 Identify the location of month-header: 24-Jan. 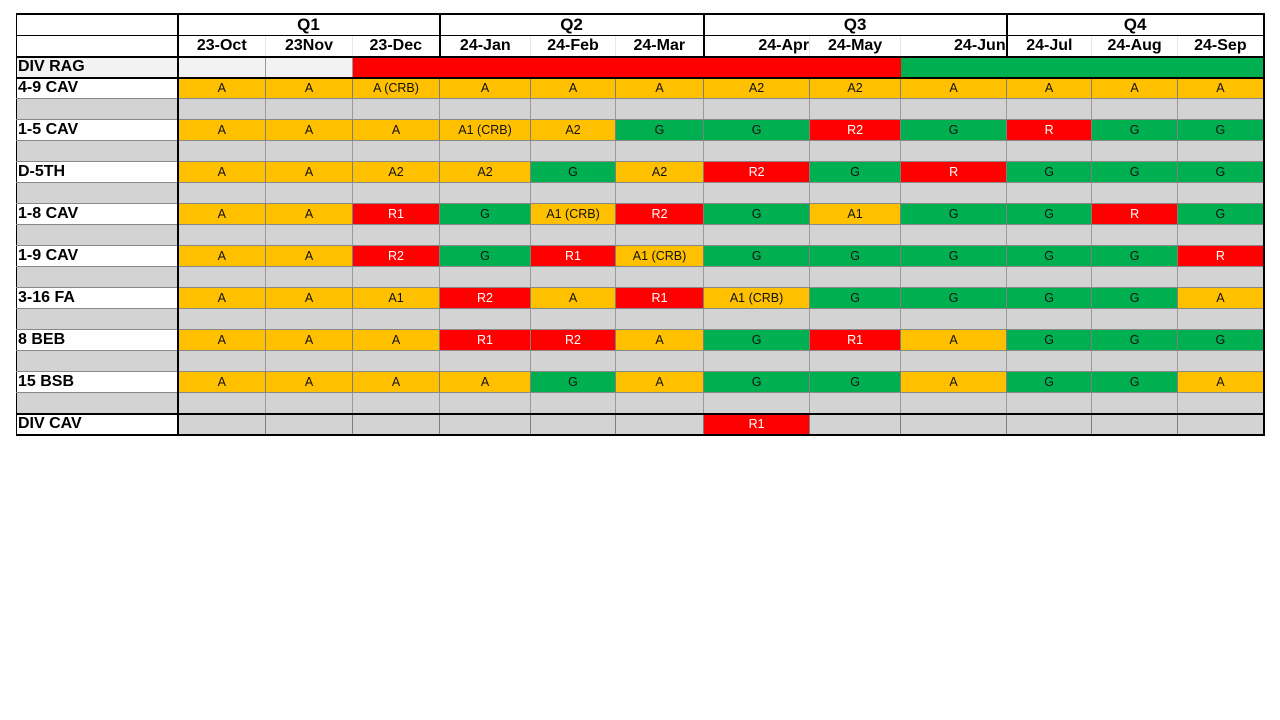
(485, 46).